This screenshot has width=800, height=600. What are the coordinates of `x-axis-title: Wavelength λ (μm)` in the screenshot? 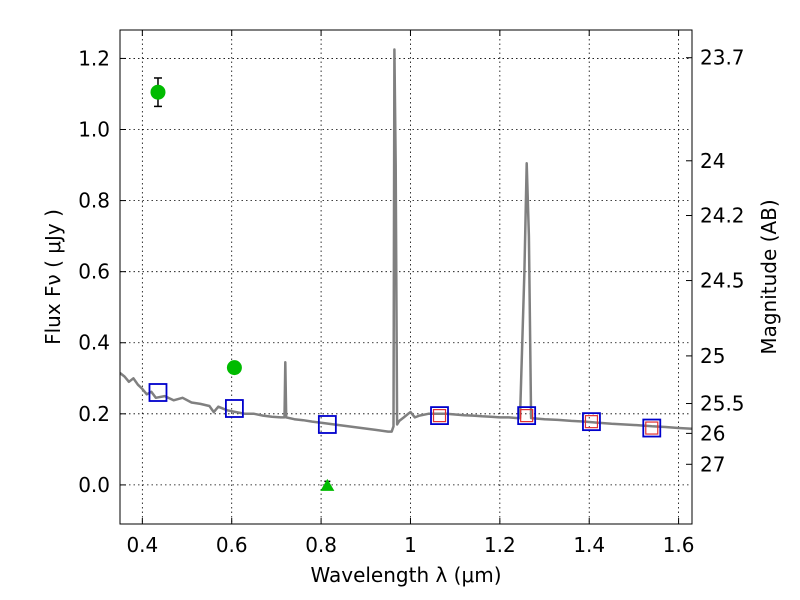 It's located at (405, 575).